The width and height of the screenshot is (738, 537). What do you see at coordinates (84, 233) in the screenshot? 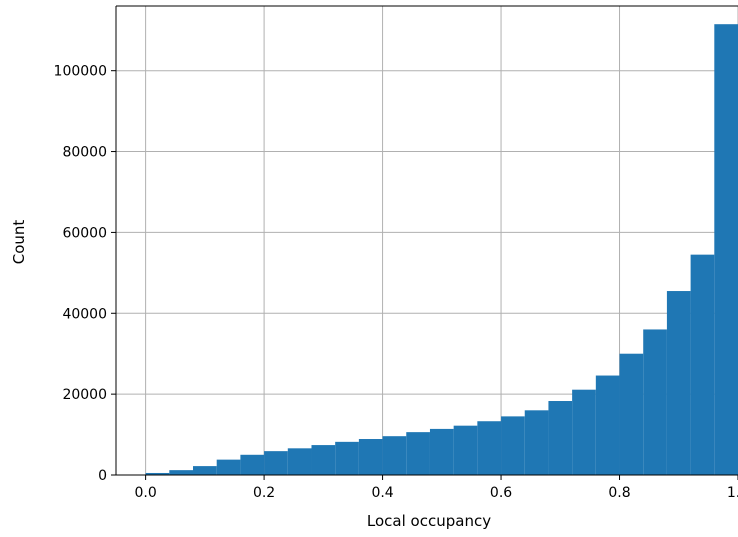
I see `y-tick-label-3: 60000` at bounding box center [84, 233].